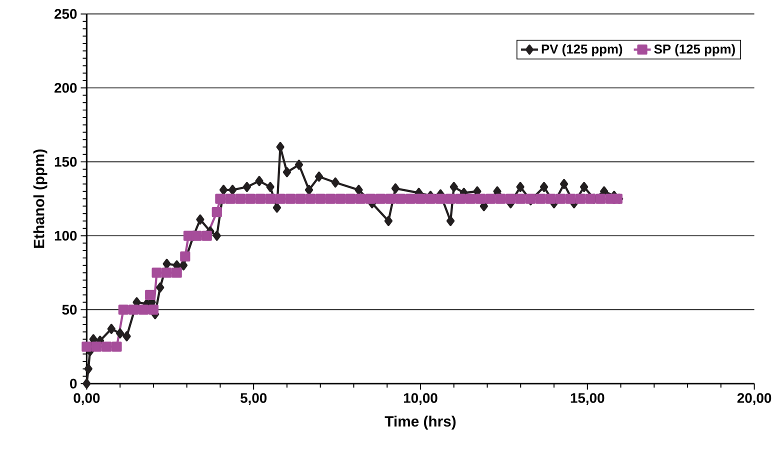  Describe the element at coordinates (754, 398) in the screenshot. I see `x-tick-label: 20,00` at that location.